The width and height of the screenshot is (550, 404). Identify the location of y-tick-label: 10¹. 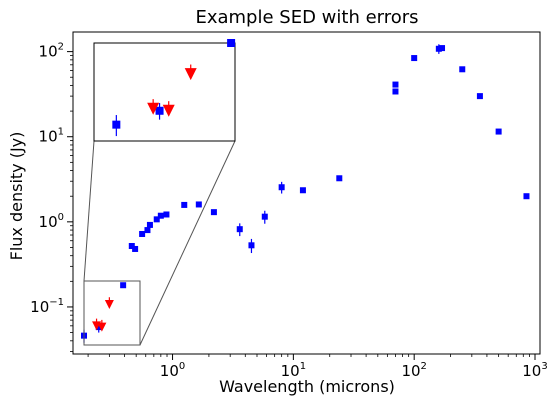
(51, 136).